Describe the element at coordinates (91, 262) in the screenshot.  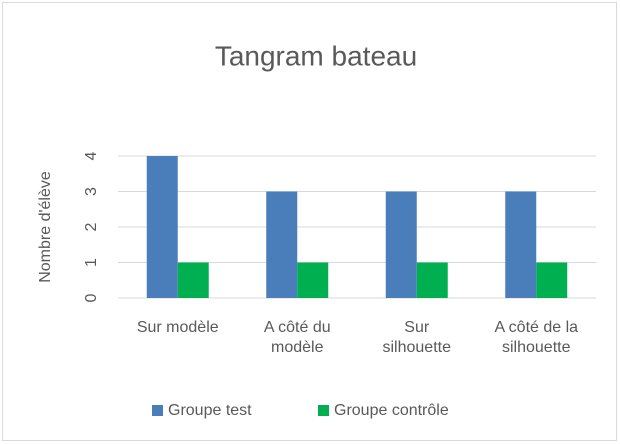
I see `y-tick-label: 1` at that location.